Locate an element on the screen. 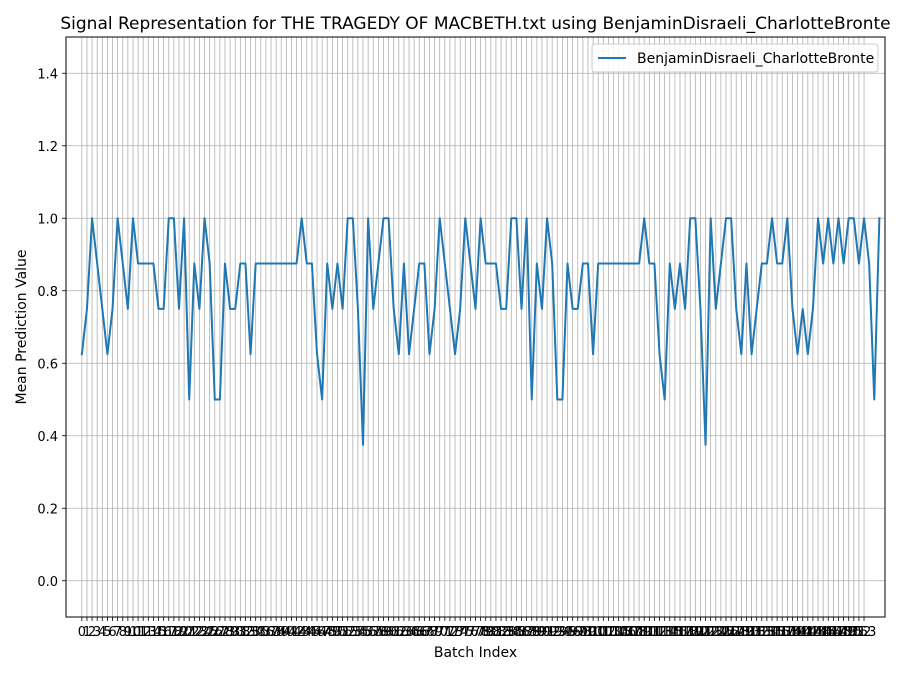 The height and width of the screenshot is (679, 900). x-tick-label: 57 is located at coordinates (373, 632).